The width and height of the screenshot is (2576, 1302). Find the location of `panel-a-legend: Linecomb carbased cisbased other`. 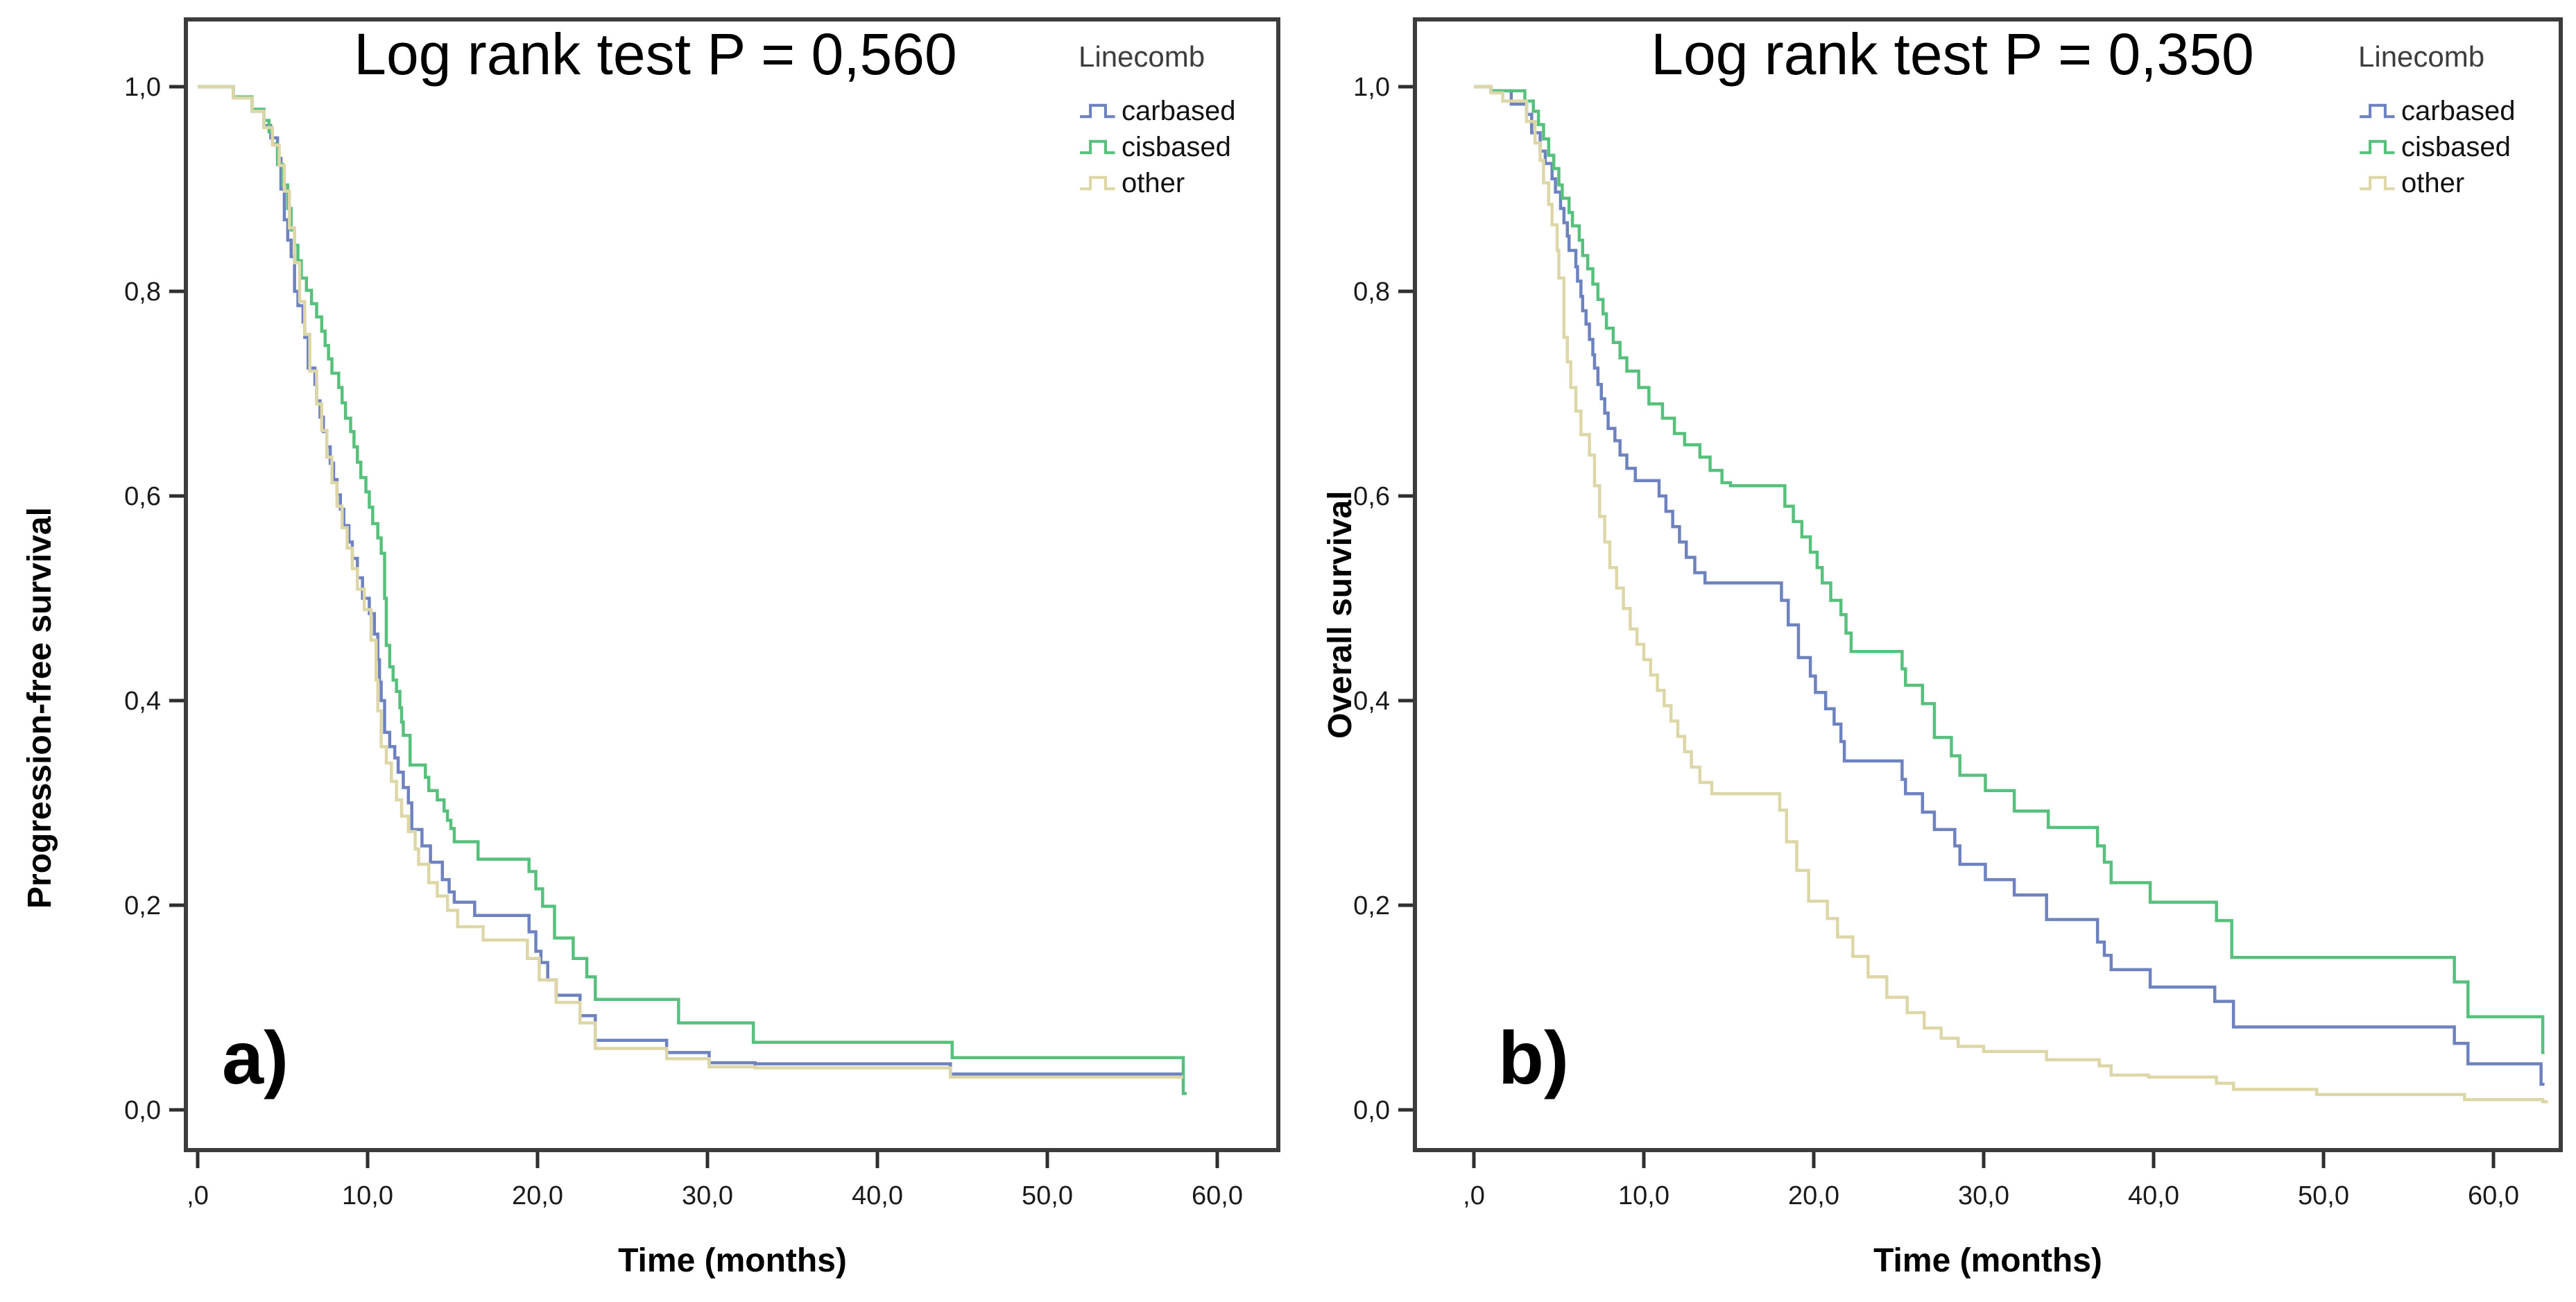

panel-a-legend: Linecomb carbased cisbased other is located at coordinates (1183, 120).